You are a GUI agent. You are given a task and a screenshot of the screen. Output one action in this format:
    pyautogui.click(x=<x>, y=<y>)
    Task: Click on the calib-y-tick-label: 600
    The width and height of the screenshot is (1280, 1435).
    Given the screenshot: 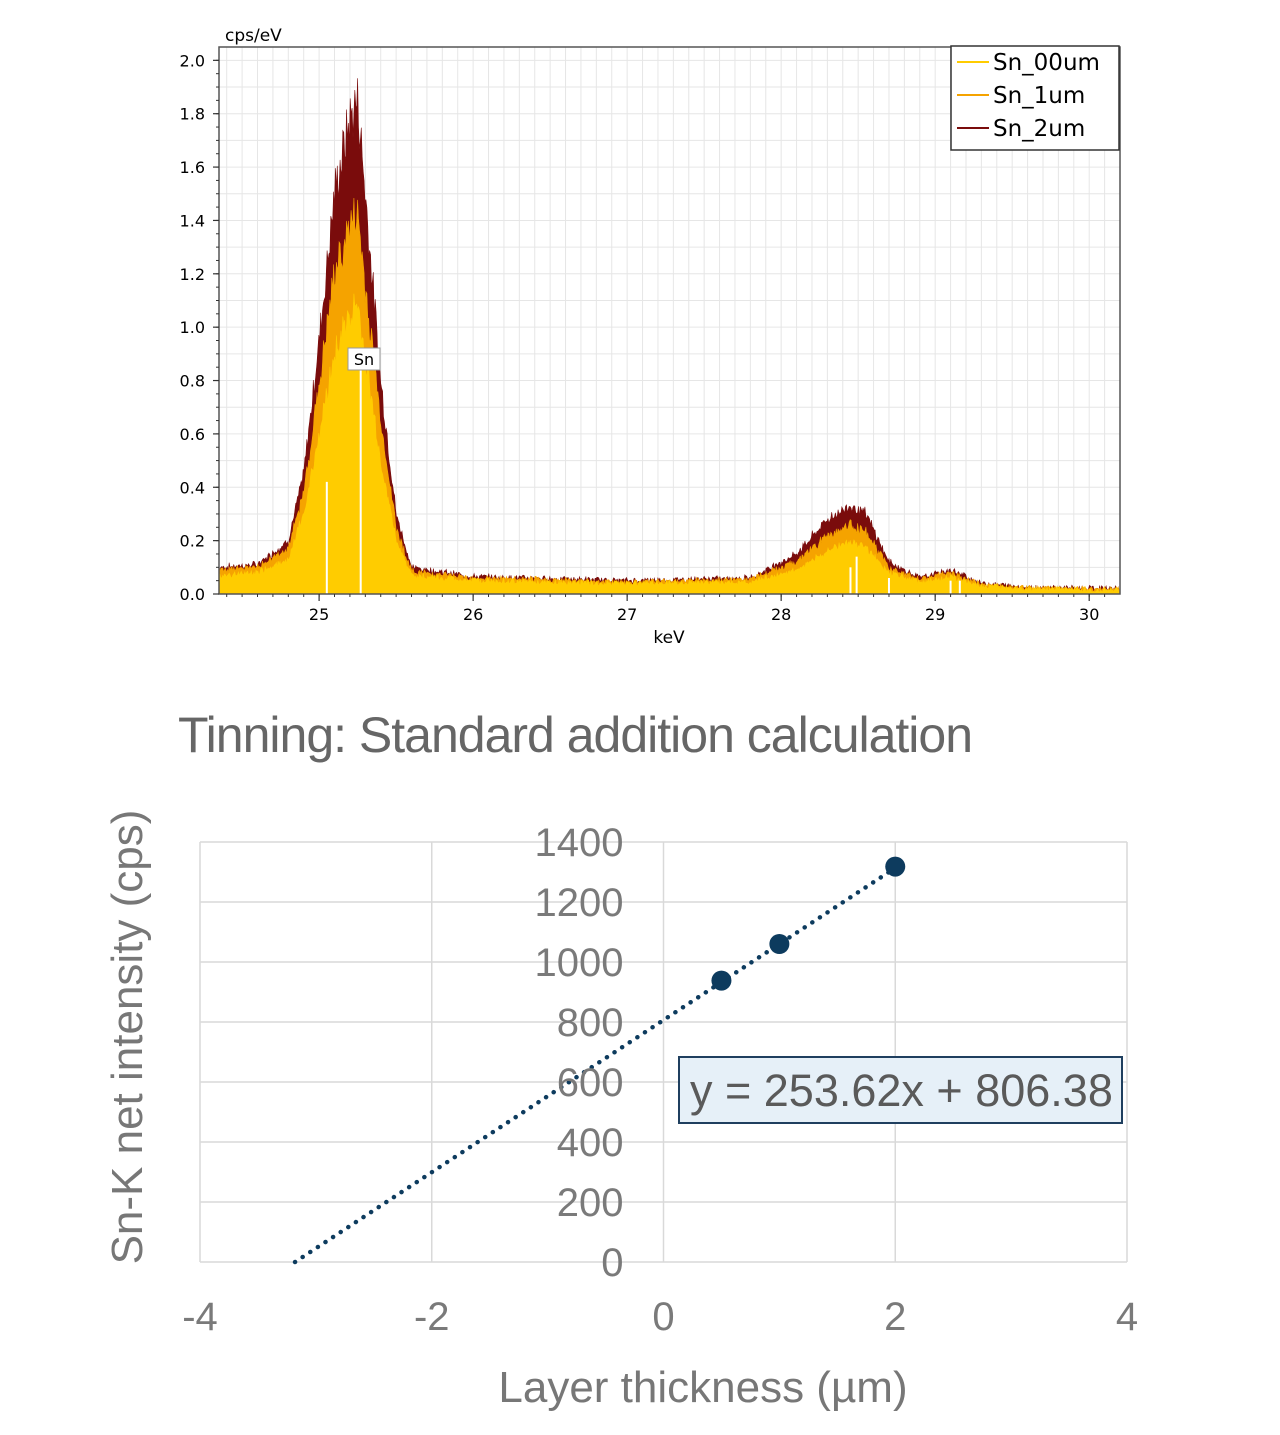 What is the action you would take?
    pyautogui.click(x=590, y=1083)
    